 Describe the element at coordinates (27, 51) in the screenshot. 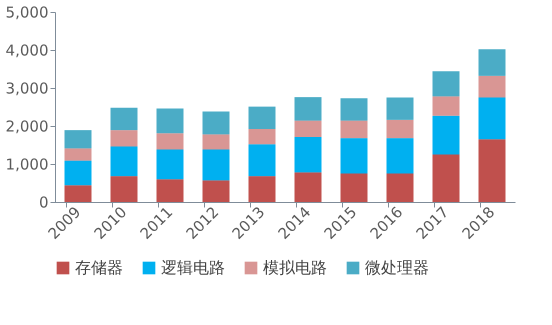

I see `y-tick-label: 4,000` at that location.